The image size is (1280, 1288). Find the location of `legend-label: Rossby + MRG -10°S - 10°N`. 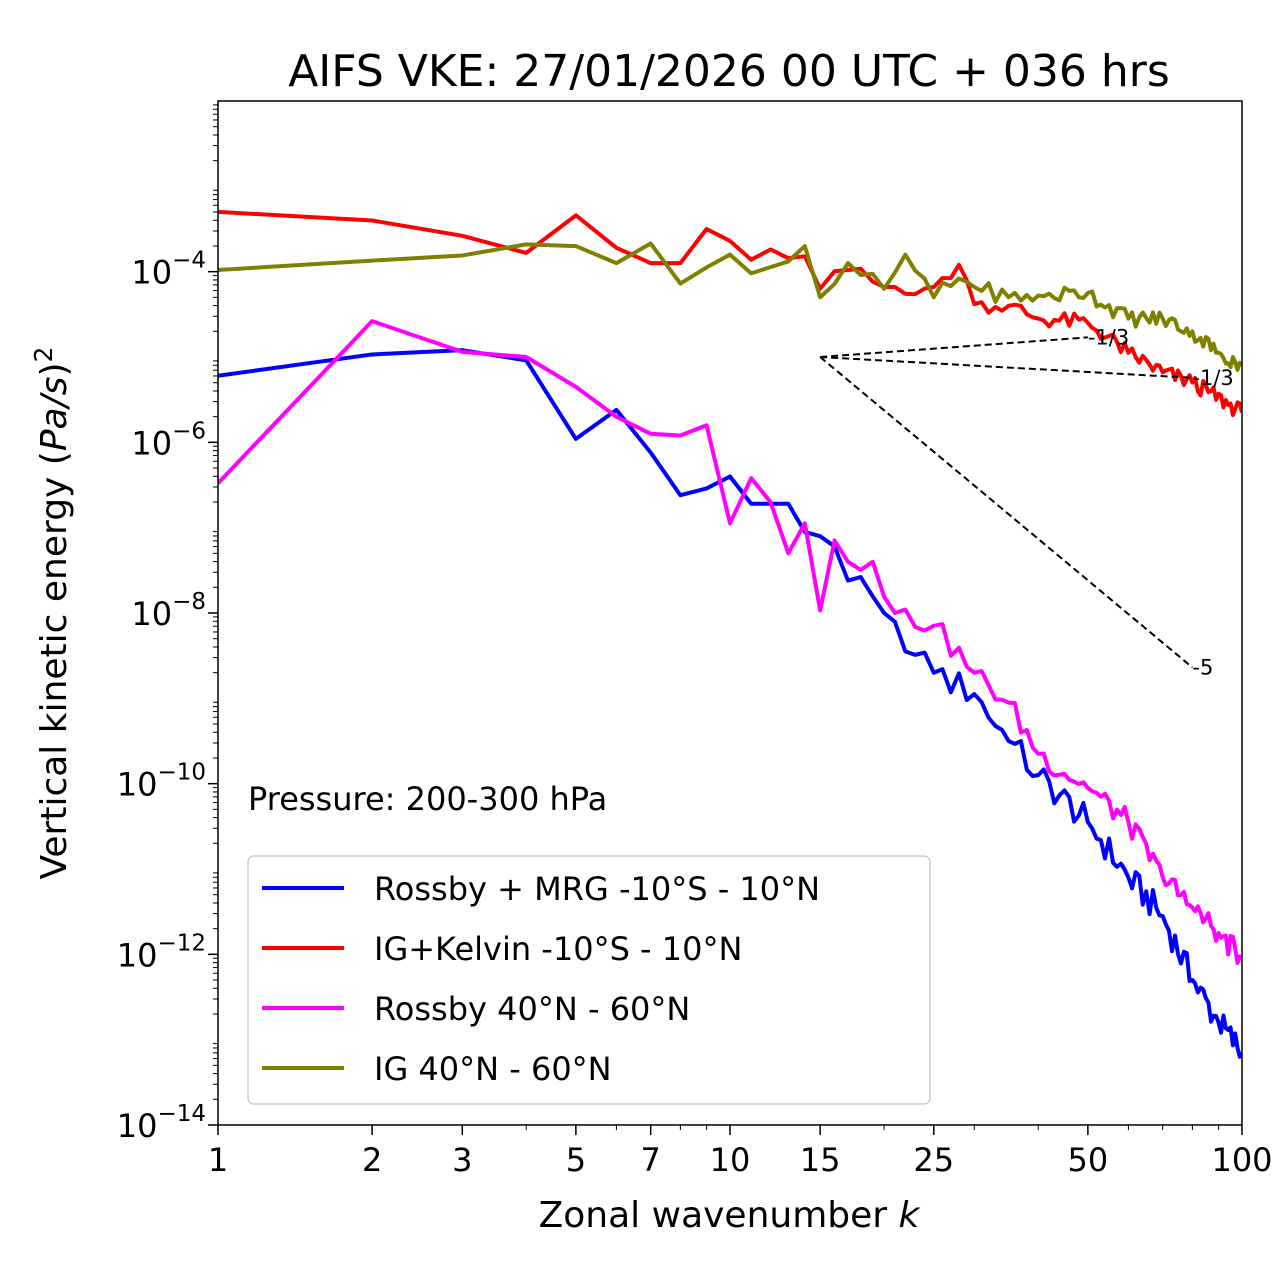

legend-label: Rossby + MRG -10°S - 10°N is located at coordinates (597, 889).